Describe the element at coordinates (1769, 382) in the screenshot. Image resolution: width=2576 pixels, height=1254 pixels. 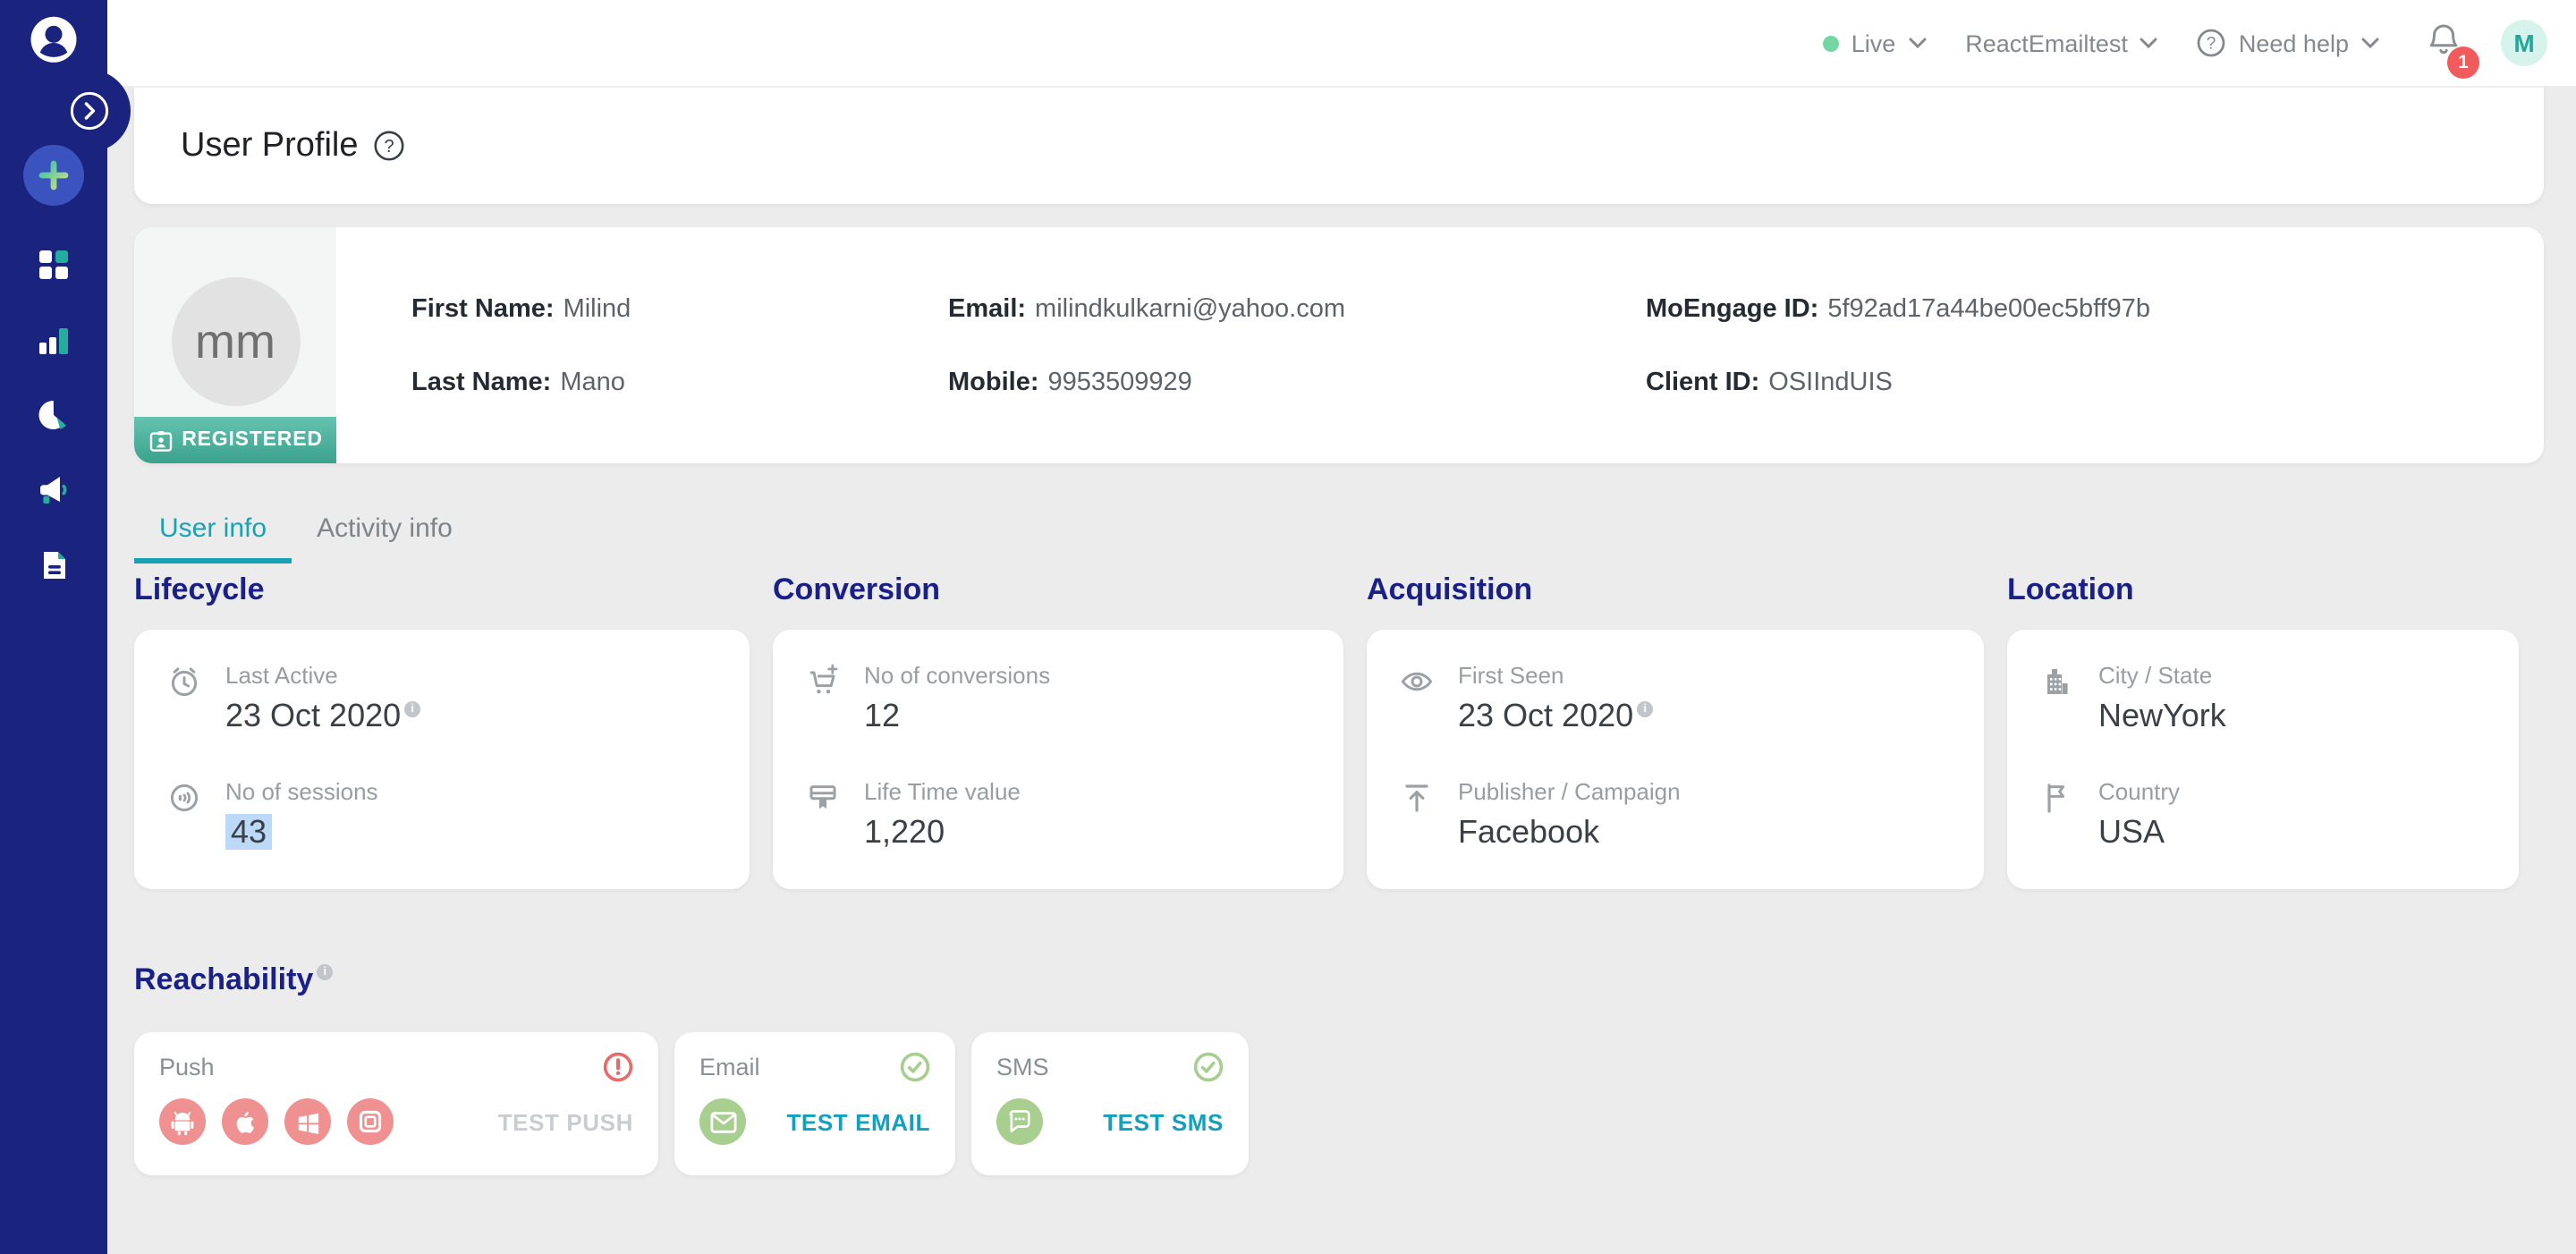
I see `field-client-id: Client ID: OSIIndUIS` at that location.